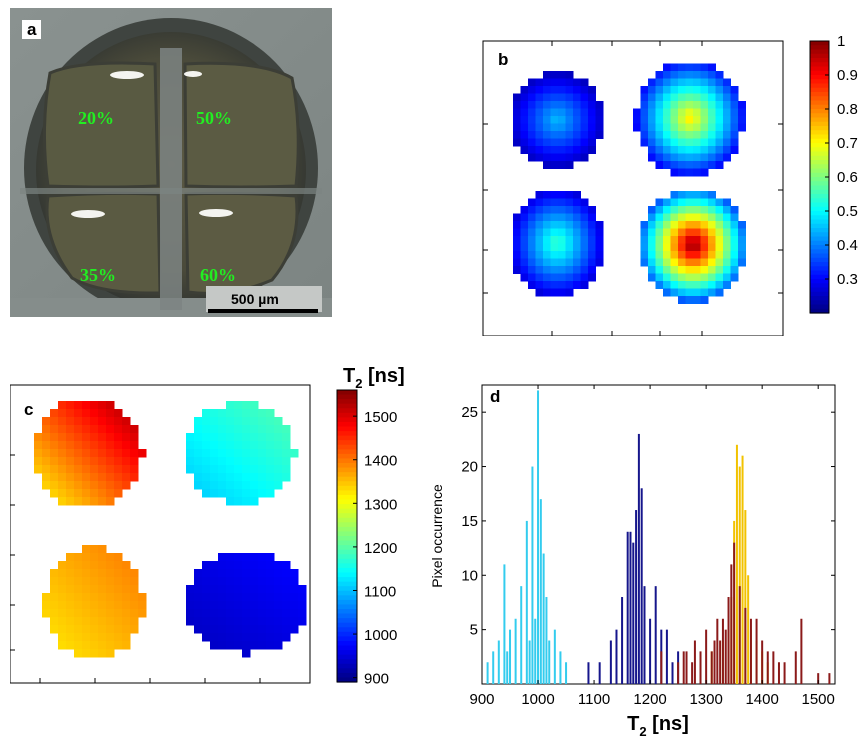 The image size is (867, 742). I want to click on quadrant-label-bottom-left: 35%, so click(98, 275).